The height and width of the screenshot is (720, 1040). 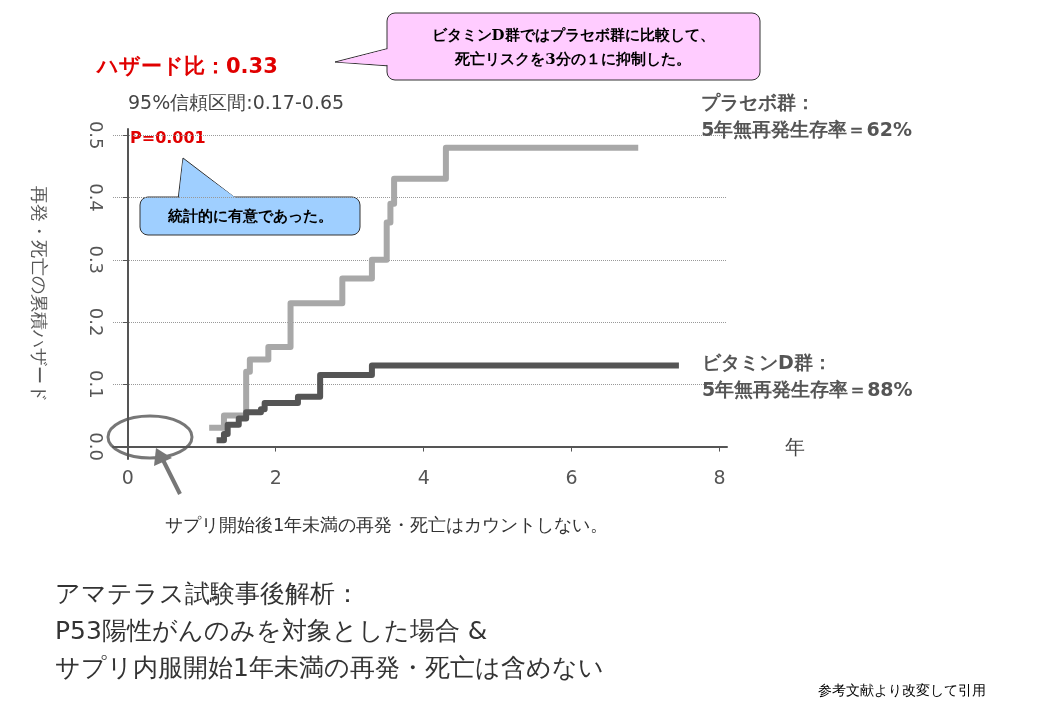 I want to click on y-tick-label: 0.3, so click(x=96, y=260).